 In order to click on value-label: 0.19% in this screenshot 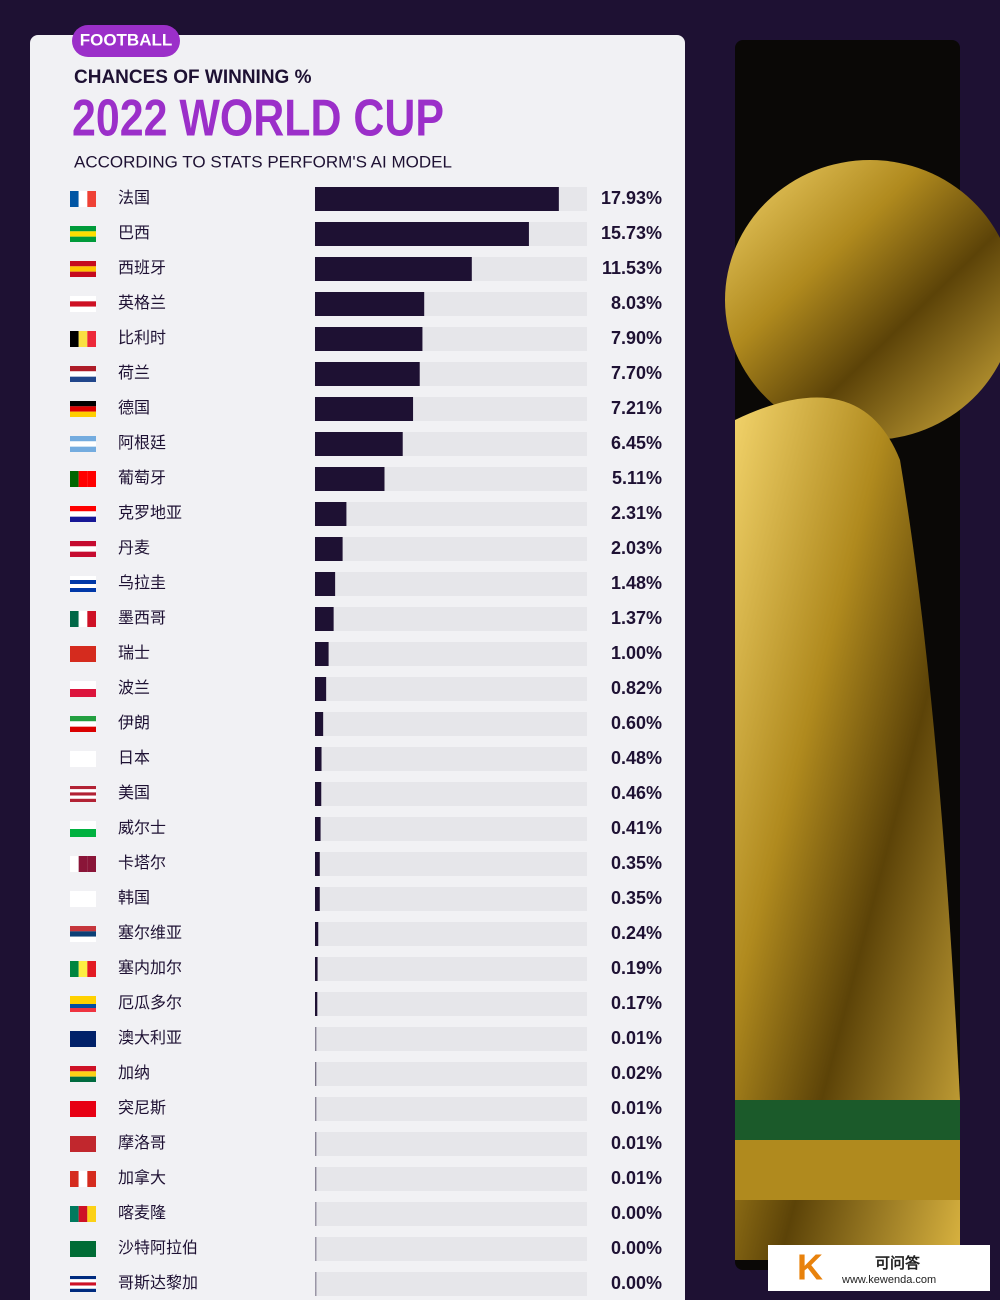, I will do `click(636, 968)`.